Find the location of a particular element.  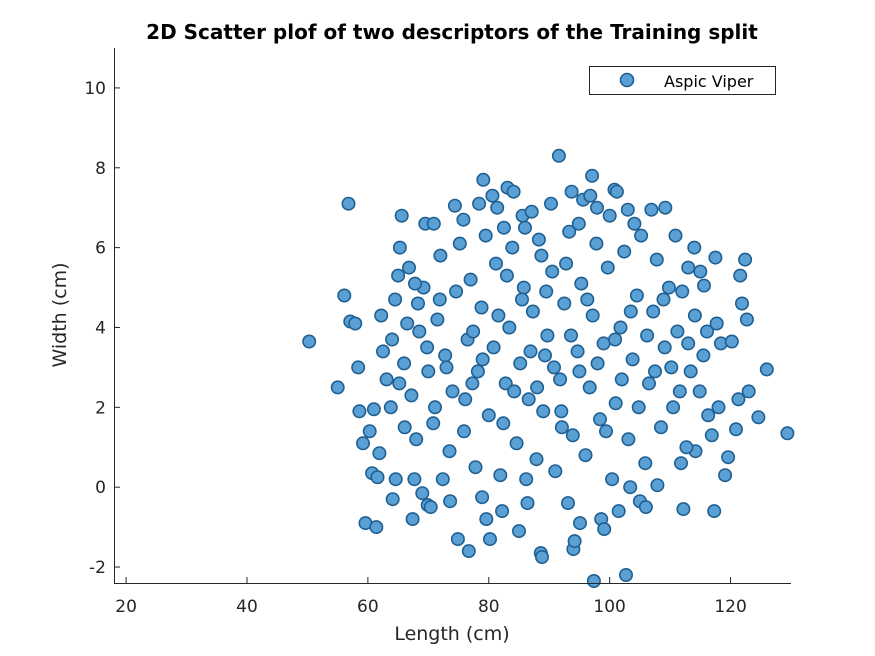

y-tick-label: 10 is located at coordinates (95, 89).